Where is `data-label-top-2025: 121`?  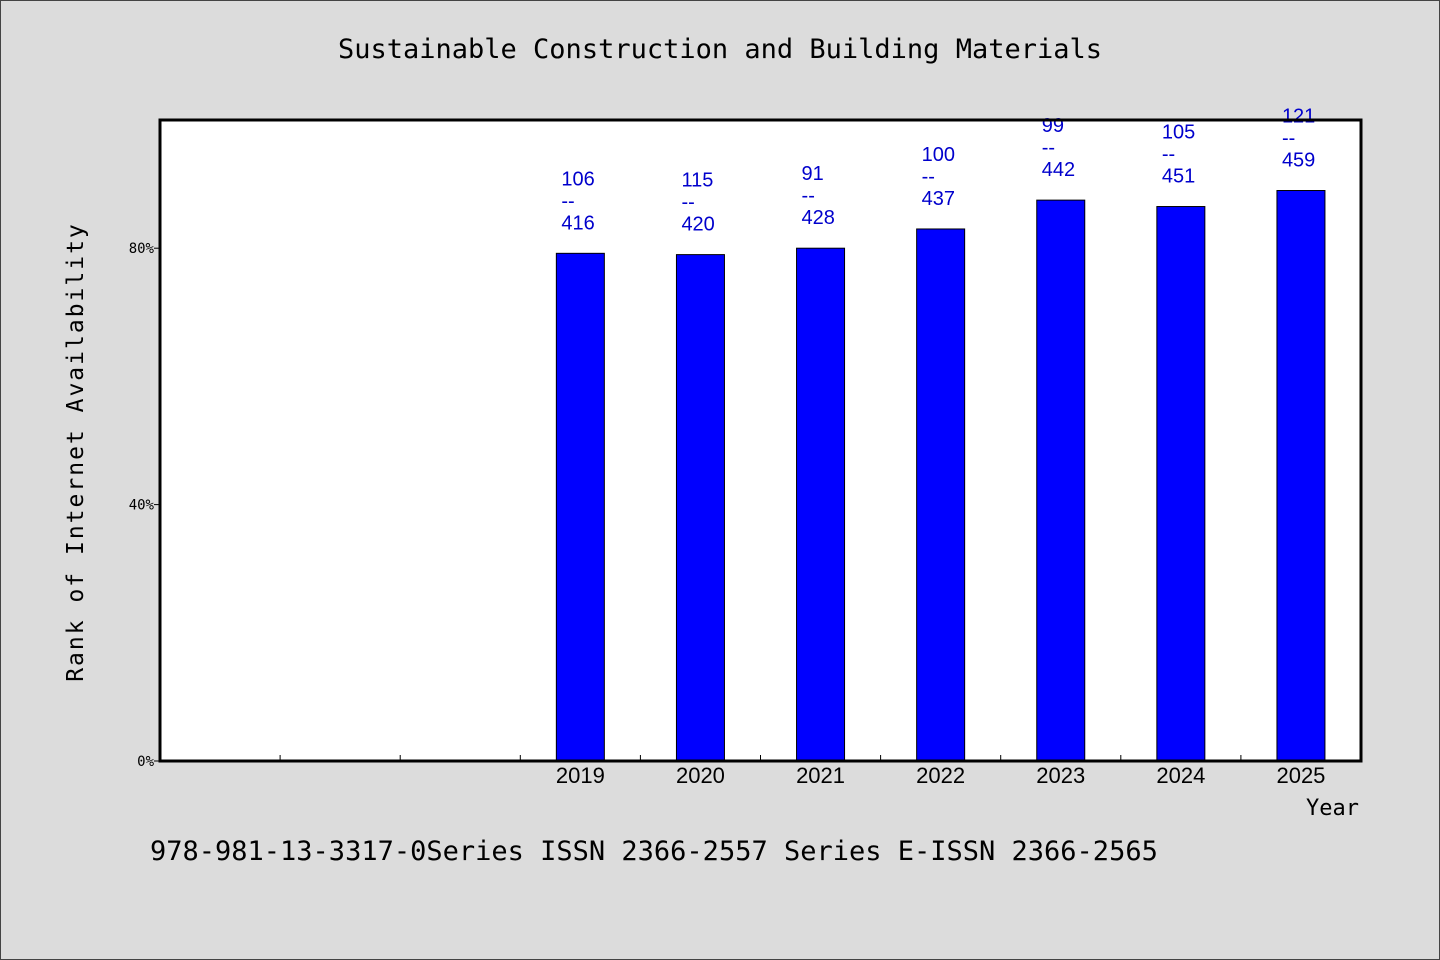
data-label-top-2025: 121 is located at coordinates (1298, 117).